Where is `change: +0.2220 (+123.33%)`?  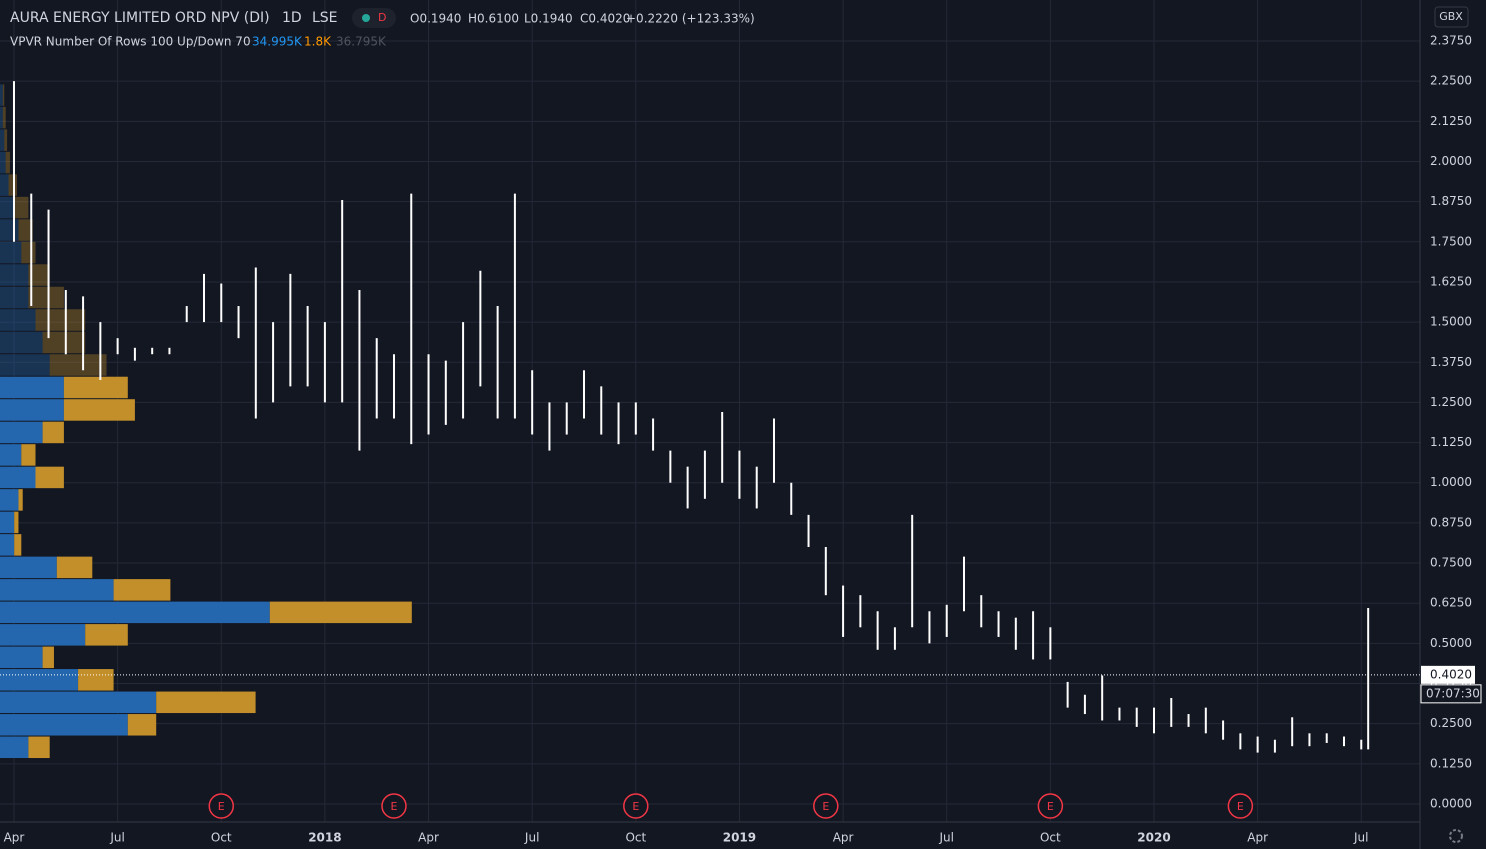
change: +0.2220 (+123.33%) is located at coordinates (690, 19).